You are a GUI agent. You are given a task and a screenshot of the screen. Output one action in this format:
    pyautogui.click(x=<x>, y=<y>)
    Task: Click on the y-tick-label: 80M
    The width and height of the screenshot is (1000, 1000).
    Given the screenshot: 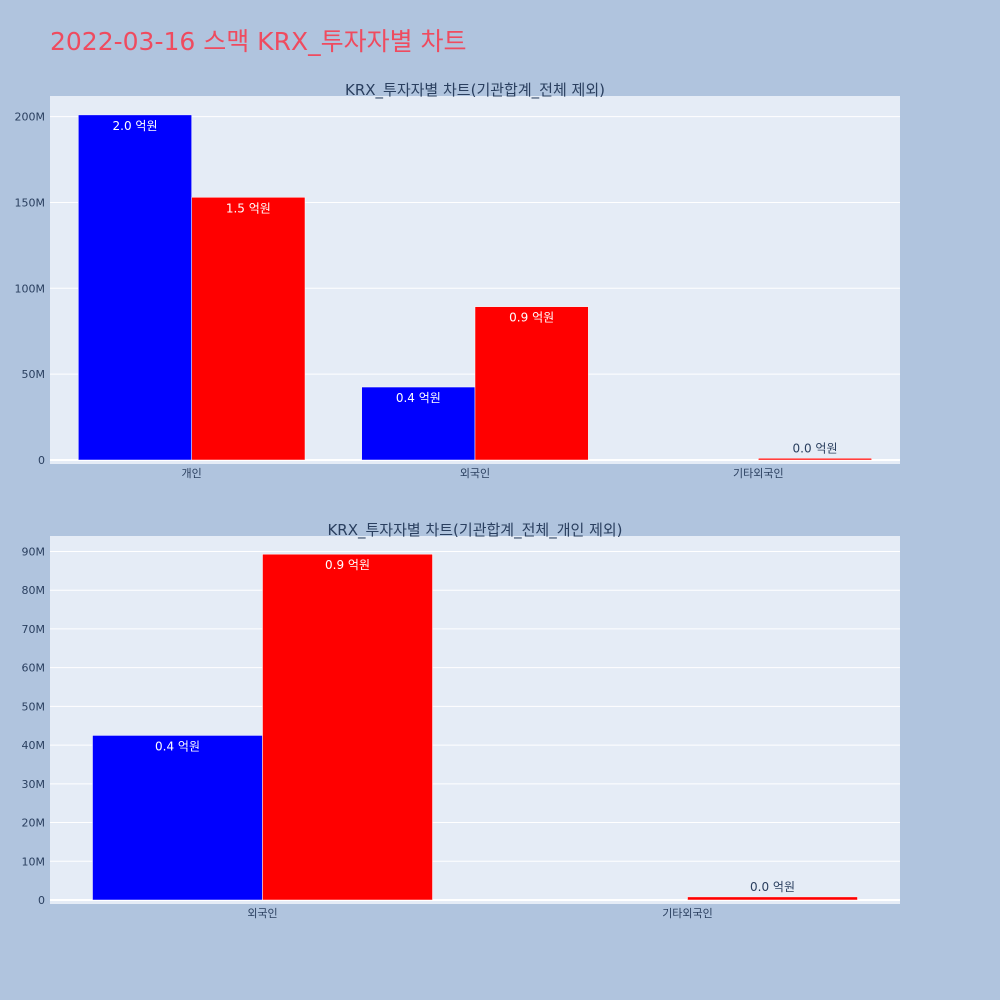 What is the action you would take?
    pyautogui.click(x=34, y=590)
    